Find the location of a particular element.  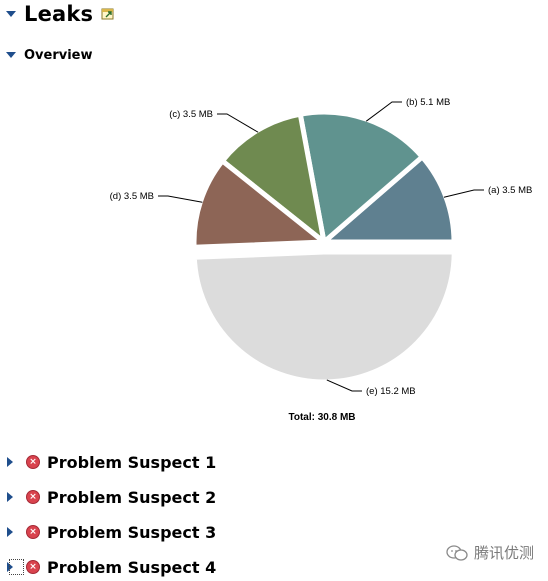

slice-label: (c) 3.5 MB is located at coordinates (191, 114).